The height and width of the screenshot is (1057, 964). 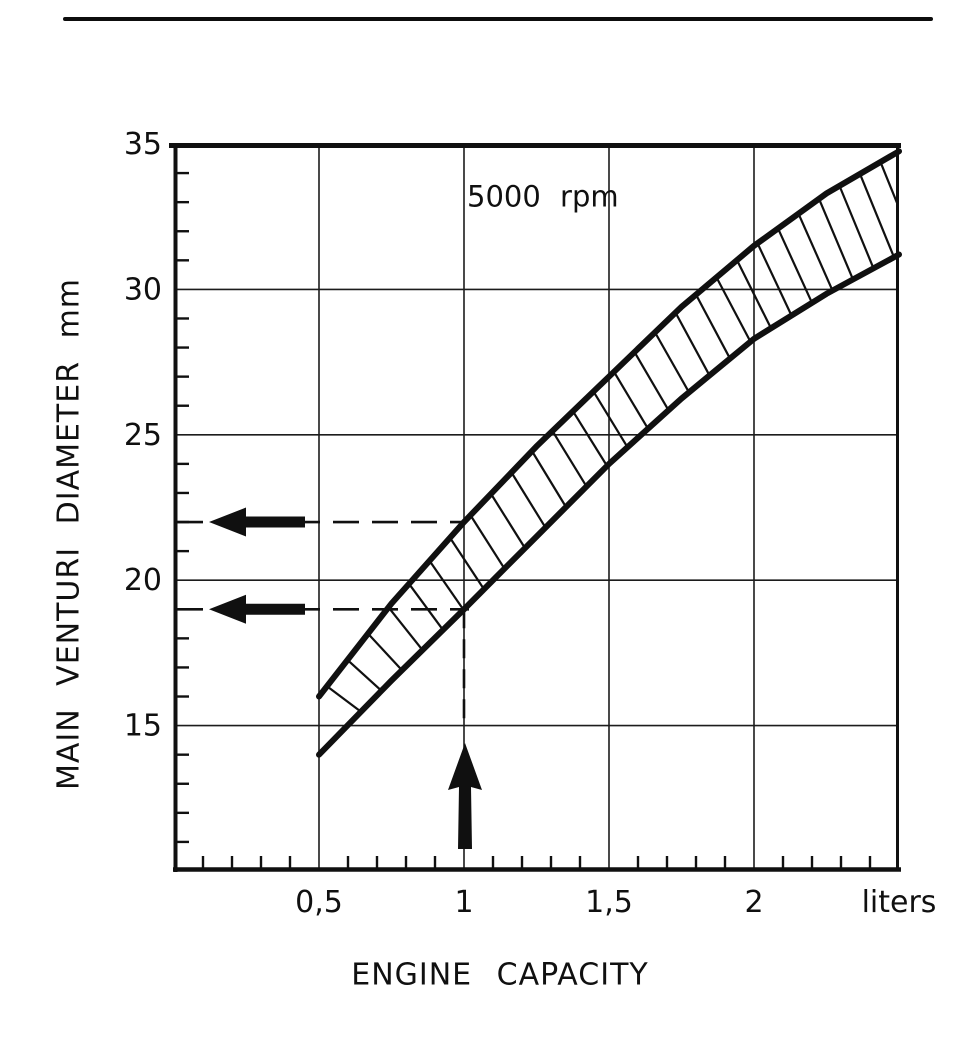 What do you see at coordinates (257, 609) in the screenshot?
I see `arrow-left-min-diameter-icon` at bounding box center [257, 609].